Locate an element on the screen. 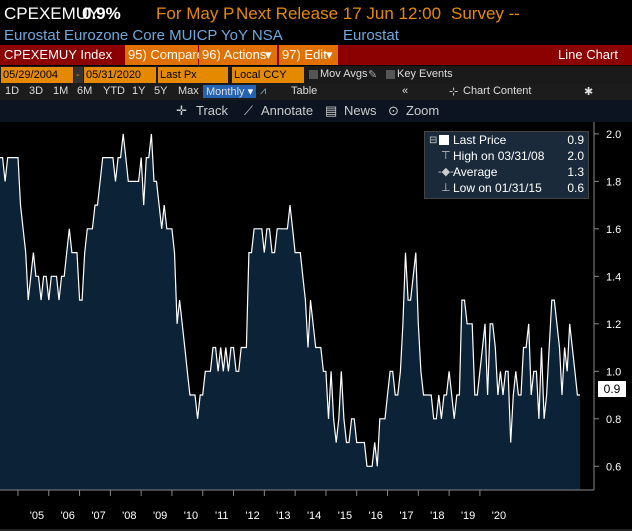 The image size is (632, 531). index-field: CPEXEMUY Index is located at coordinates (62, 55).